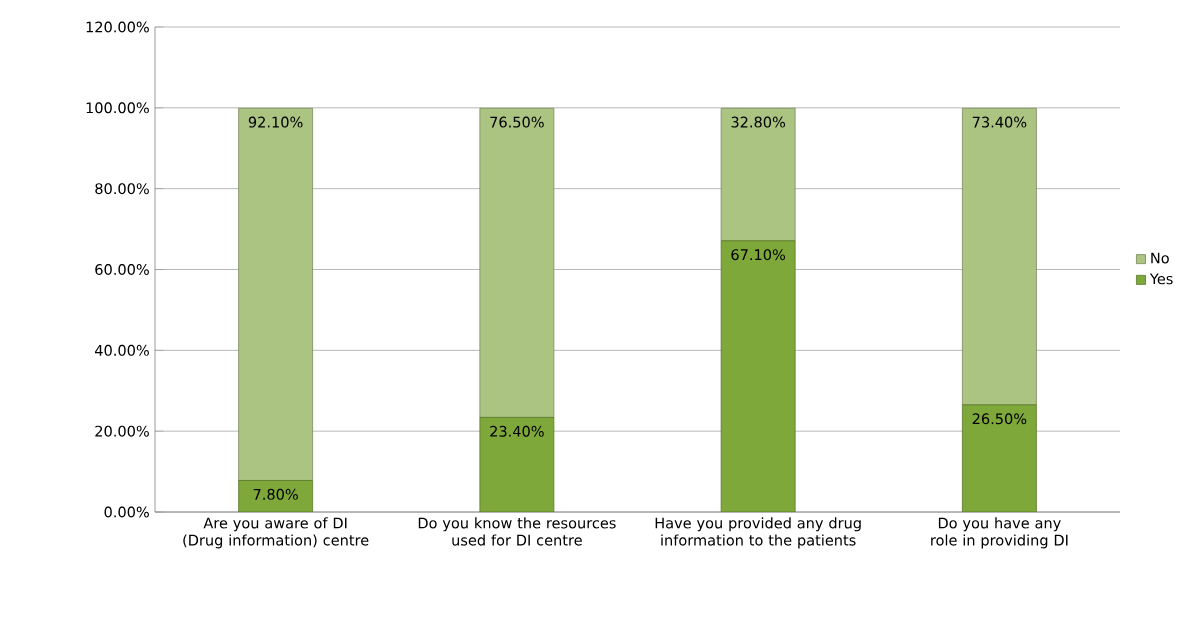 The width and height of the screenshot is (1179, 627). What do you see at coordinates (122, 189) in the screenshot?
I see `y-tick-label: 80.00%` at bounding box center [122, 189].